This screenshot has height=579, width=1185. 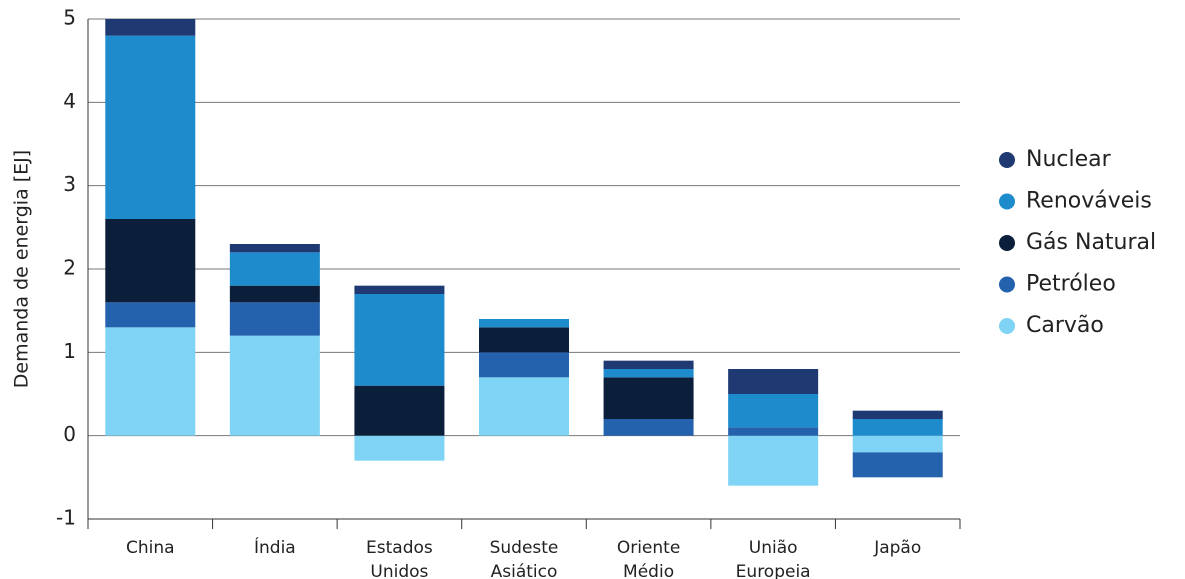 I want to click on x-tick-label: União Europeia, so click(x=773, y=558).